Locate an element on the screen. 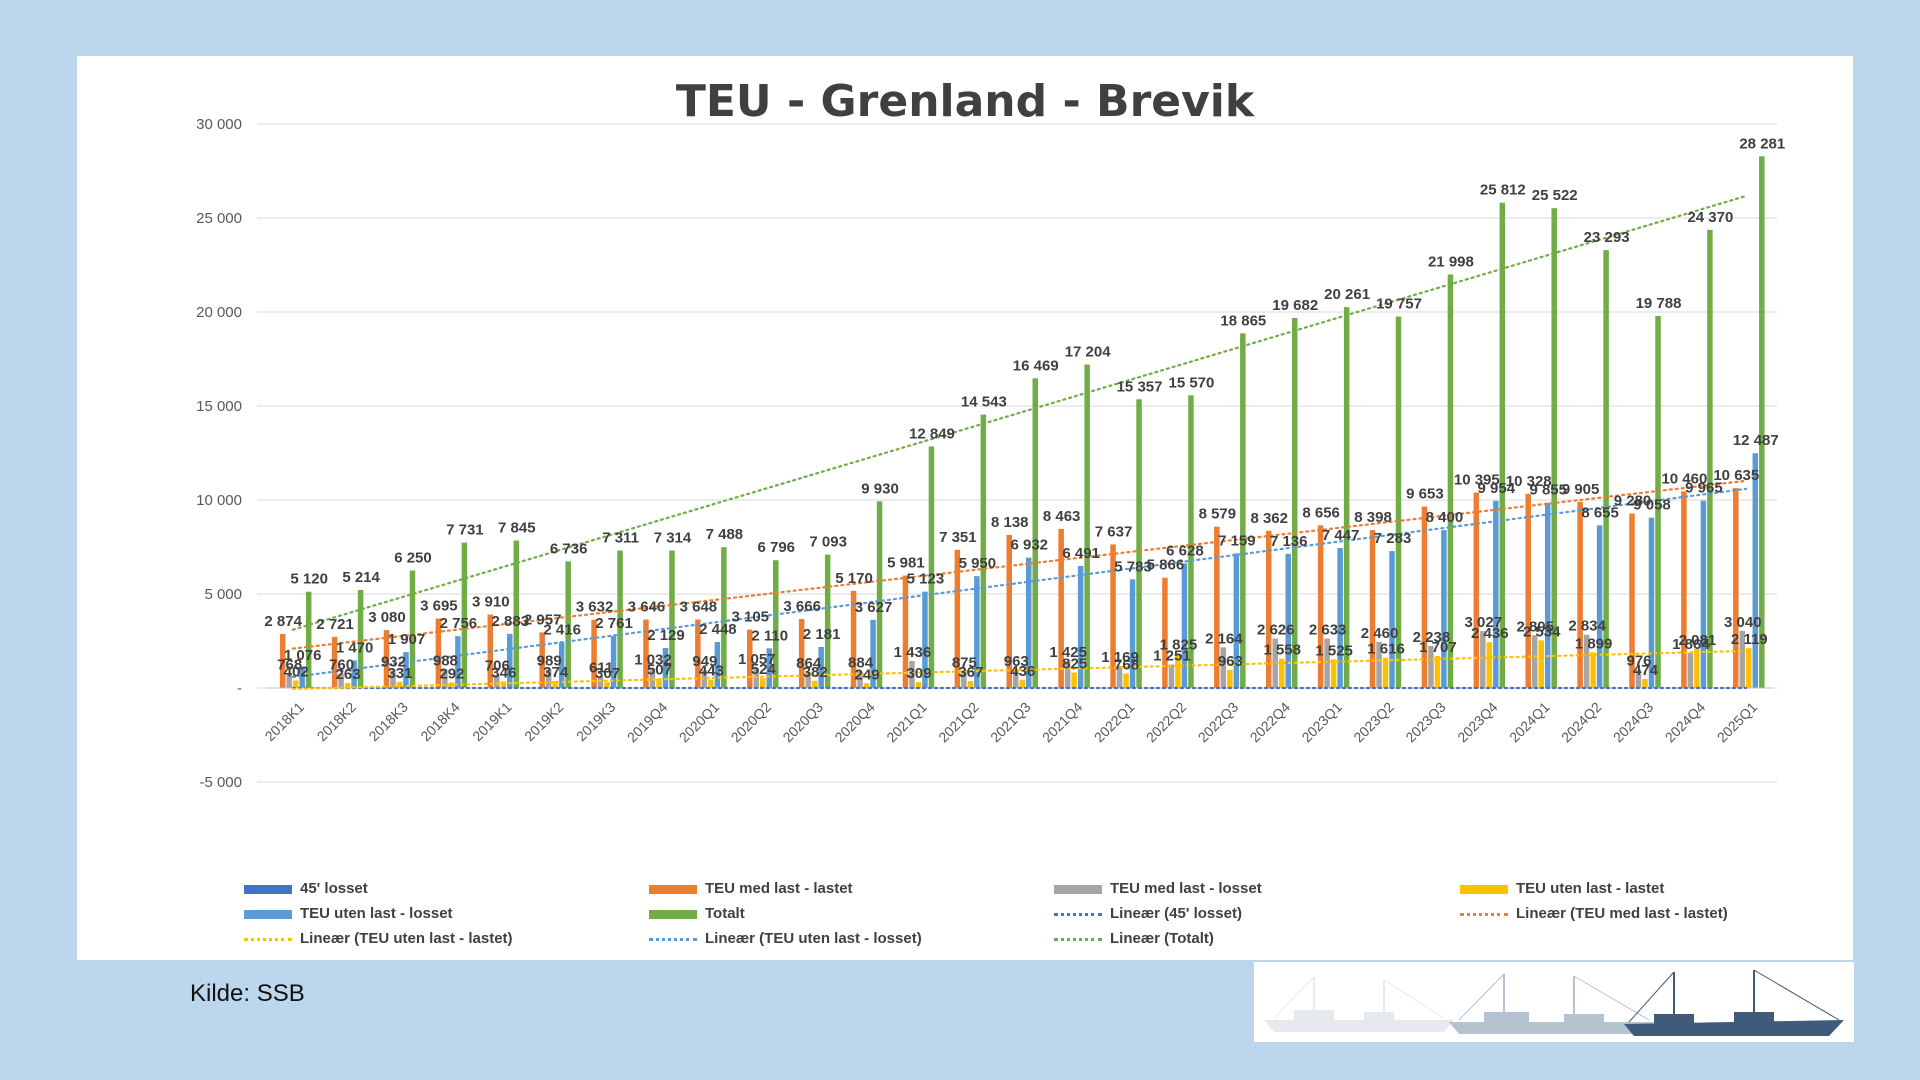 The width and height of the screenshot is (1920, 1080). data-label: 8 579 is located at coordinates (1218, 514).